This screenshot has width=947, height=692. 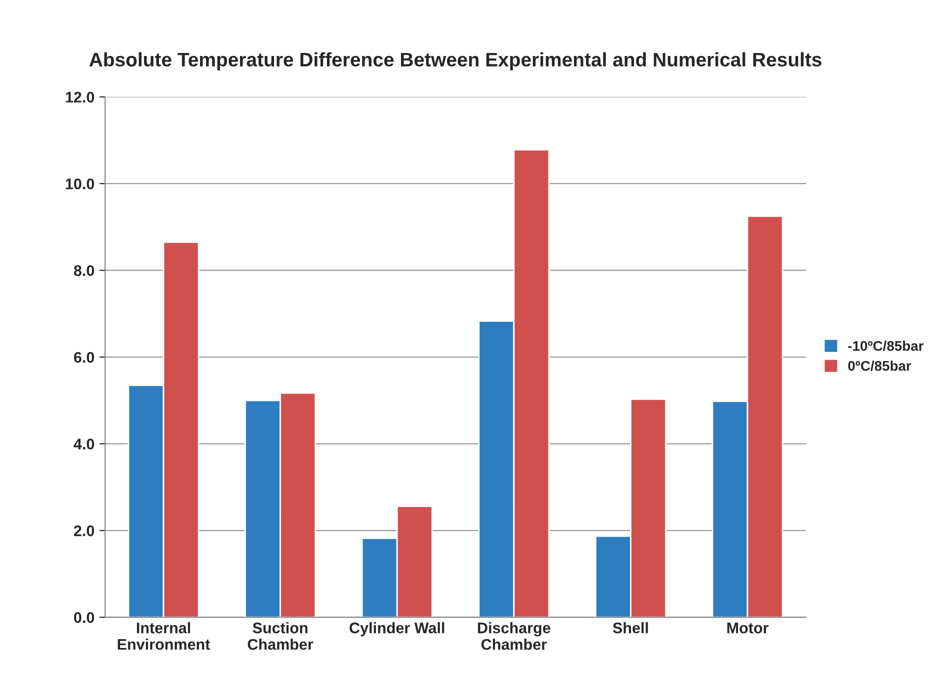 What do you see at coordinates (880, 365) in the screenshot?
I see `legend-label: 0ºC/85bar` at bounding box center [880, 365].